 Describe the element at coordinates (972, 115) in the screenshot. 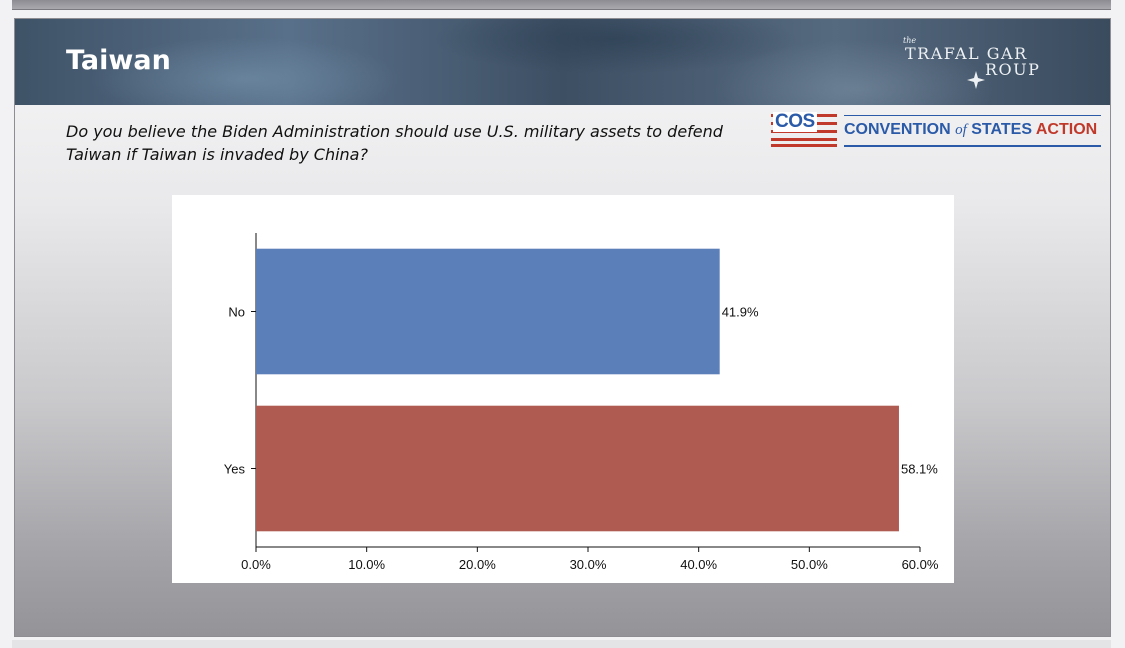

I see `logo-rule-top` at that location.